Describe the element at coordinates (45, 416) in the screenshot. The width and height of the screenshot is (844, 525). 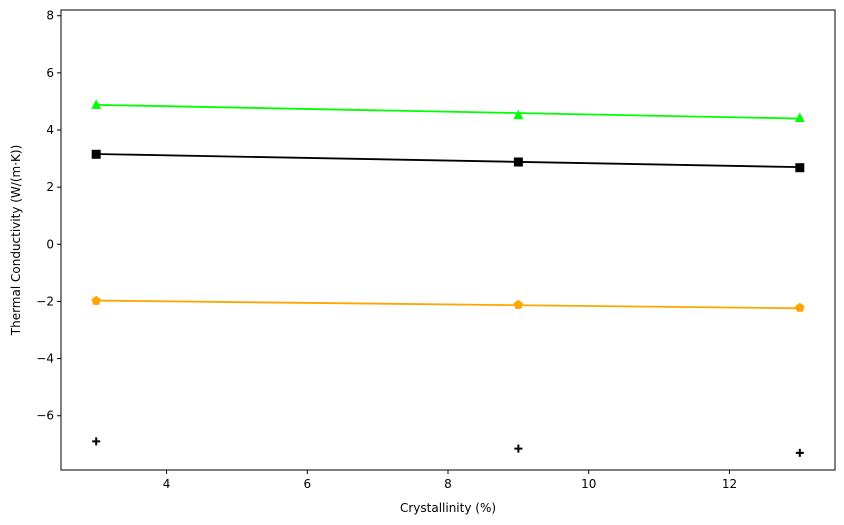
I see `y-tick-label: −6` at that location.